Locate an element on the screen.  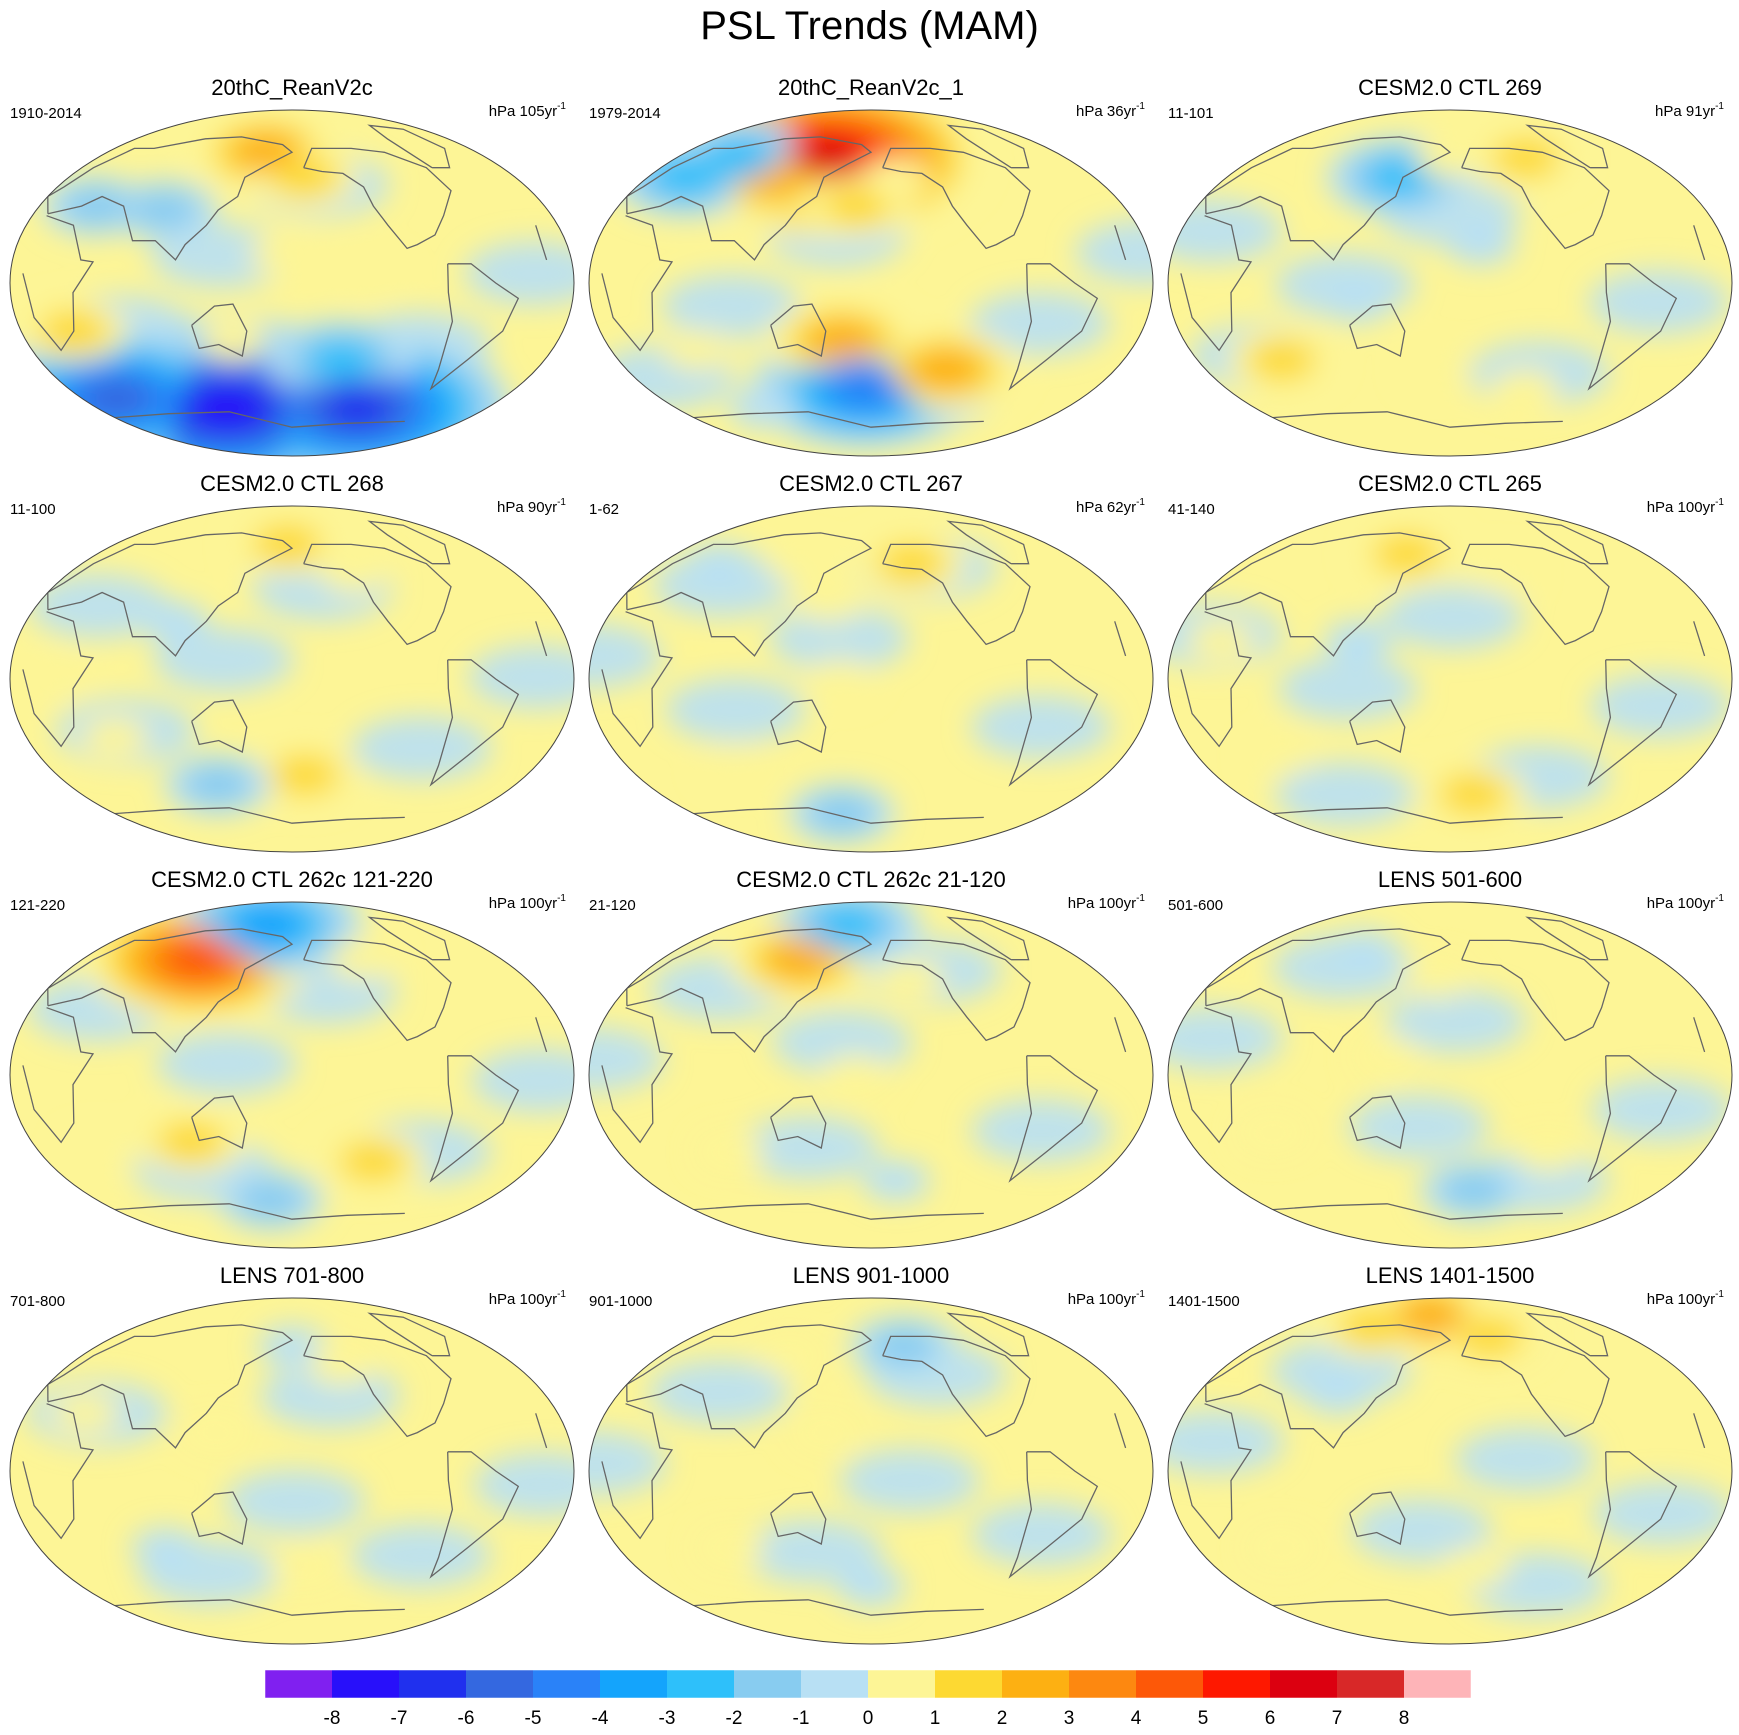
panel-period: 901-1000 is located at coordinates (620, 1301).